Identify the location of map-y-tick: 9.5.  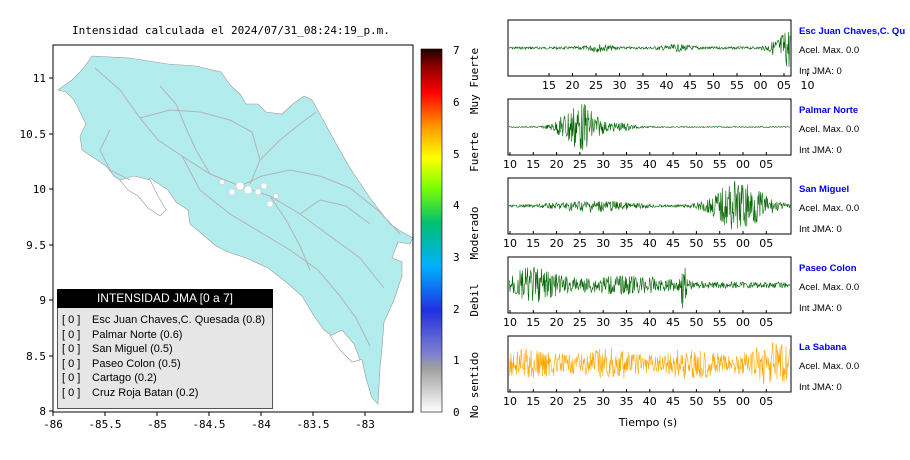
(36, 245).